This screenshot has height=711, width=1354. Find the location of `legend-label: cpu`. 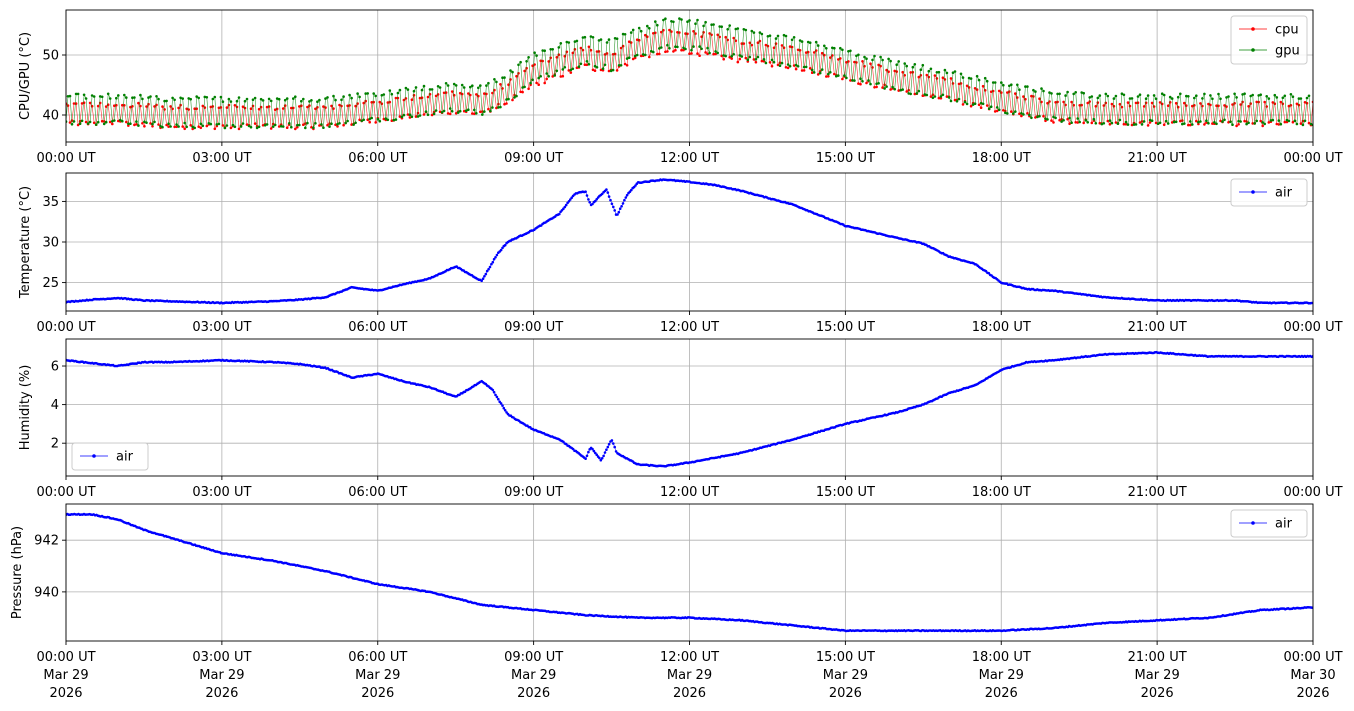

legend-label: cpu is located at coordinates (1287, 30).